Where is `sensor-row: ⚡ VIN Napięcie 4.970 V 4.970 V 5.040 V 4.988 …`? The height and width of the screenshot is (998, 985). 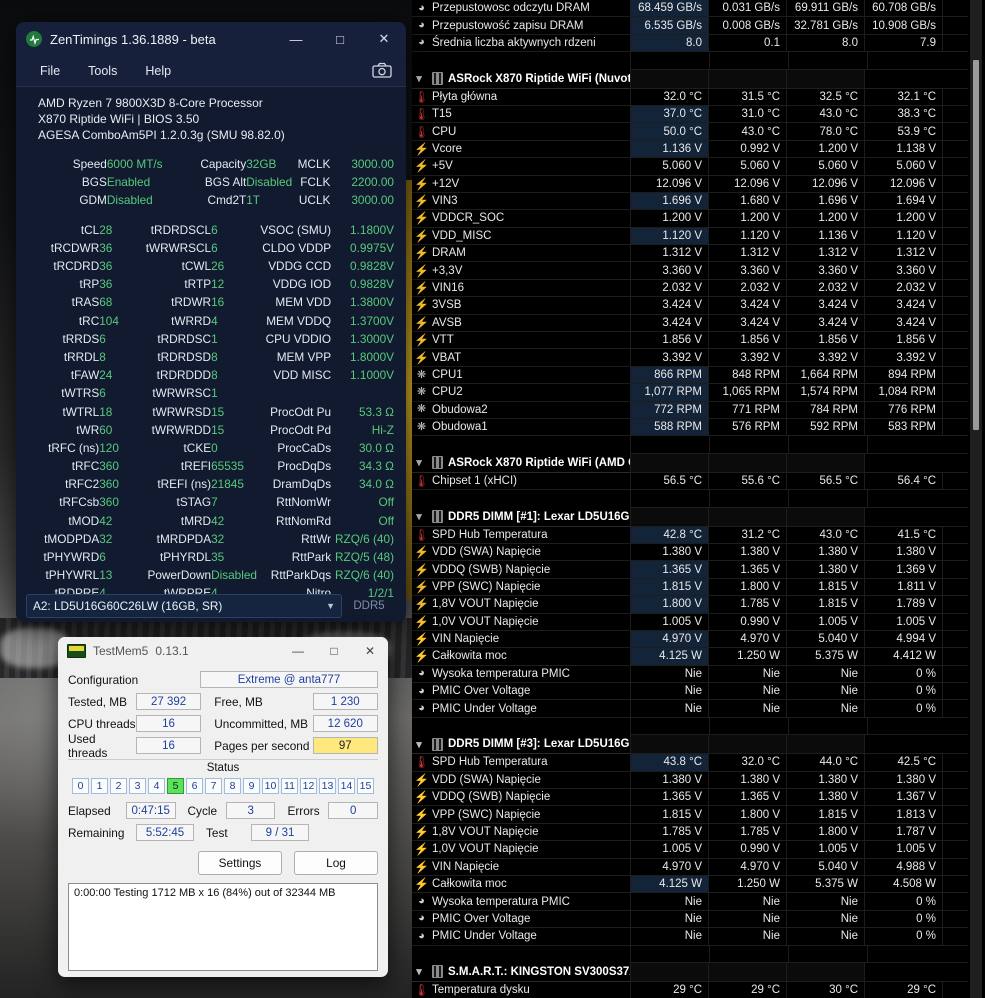 sensor-row: ⚡ VIN Napięcie 4.970 V 4.970 V 5.040 V 4.988 … is located at coordinates (690, 867).